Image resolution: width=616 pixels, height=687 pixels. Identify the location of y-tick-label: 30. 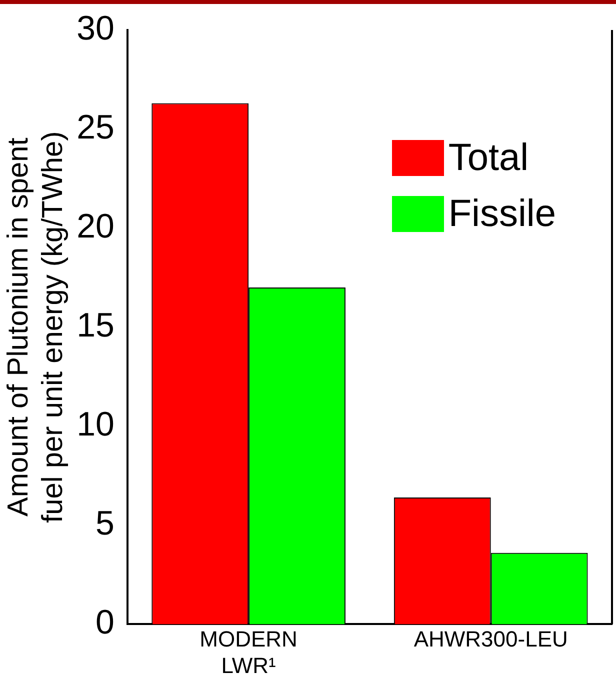
(95, 28).